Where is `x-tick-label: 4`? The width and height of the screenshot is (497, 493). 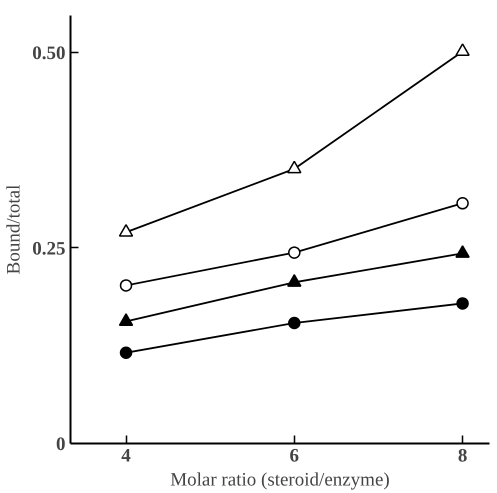 x-tick-label: 4 is located at coordinates (126, 456).